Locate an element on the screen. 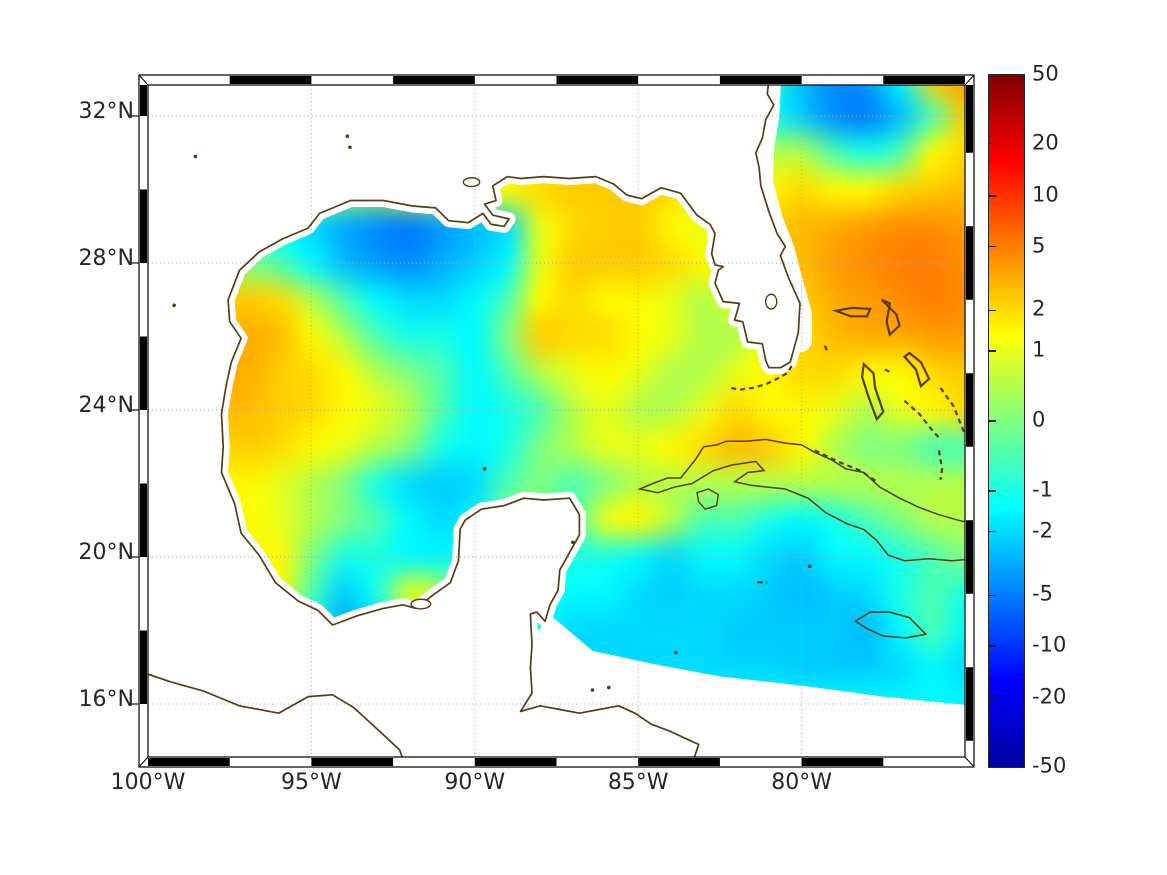 This screenshot has height=875, width=1167. lat-tick-label-32: 32°N is located at coordinates (106, 111).